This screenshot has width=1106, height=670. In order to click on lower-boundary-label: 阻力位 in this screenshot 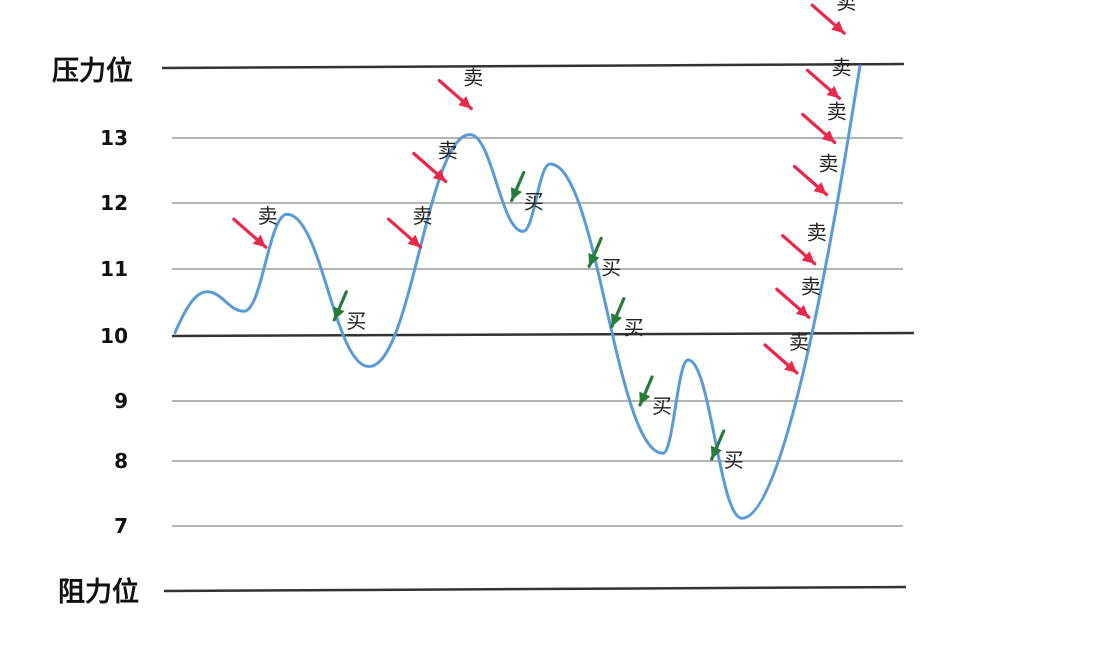, I will do `click(98, 592)`.